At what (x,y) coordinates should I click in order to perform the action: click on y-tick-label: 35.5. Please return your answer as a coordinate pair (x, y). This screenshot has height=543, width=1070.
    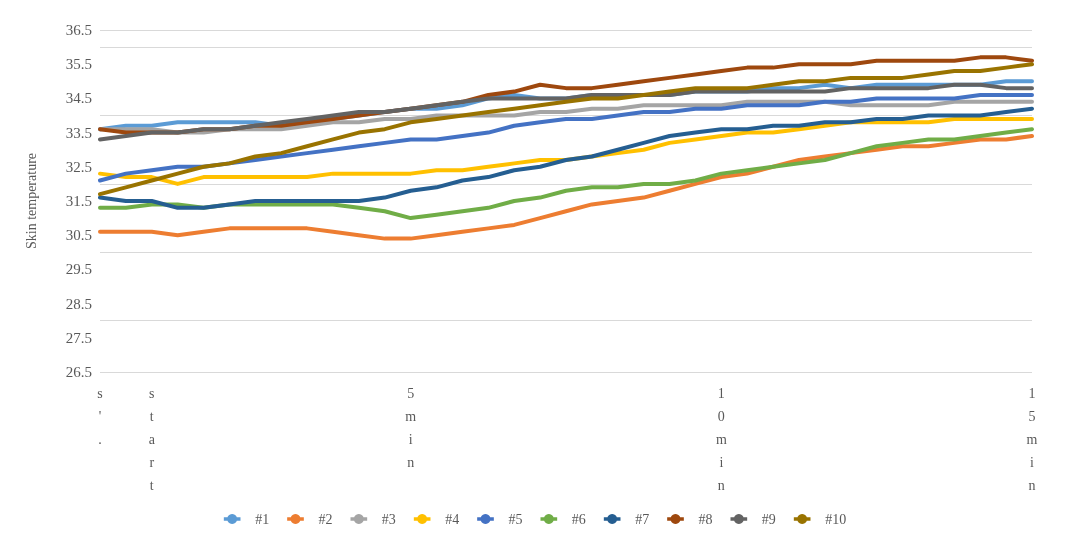
    Looking at the image, I should click on (78, 64).